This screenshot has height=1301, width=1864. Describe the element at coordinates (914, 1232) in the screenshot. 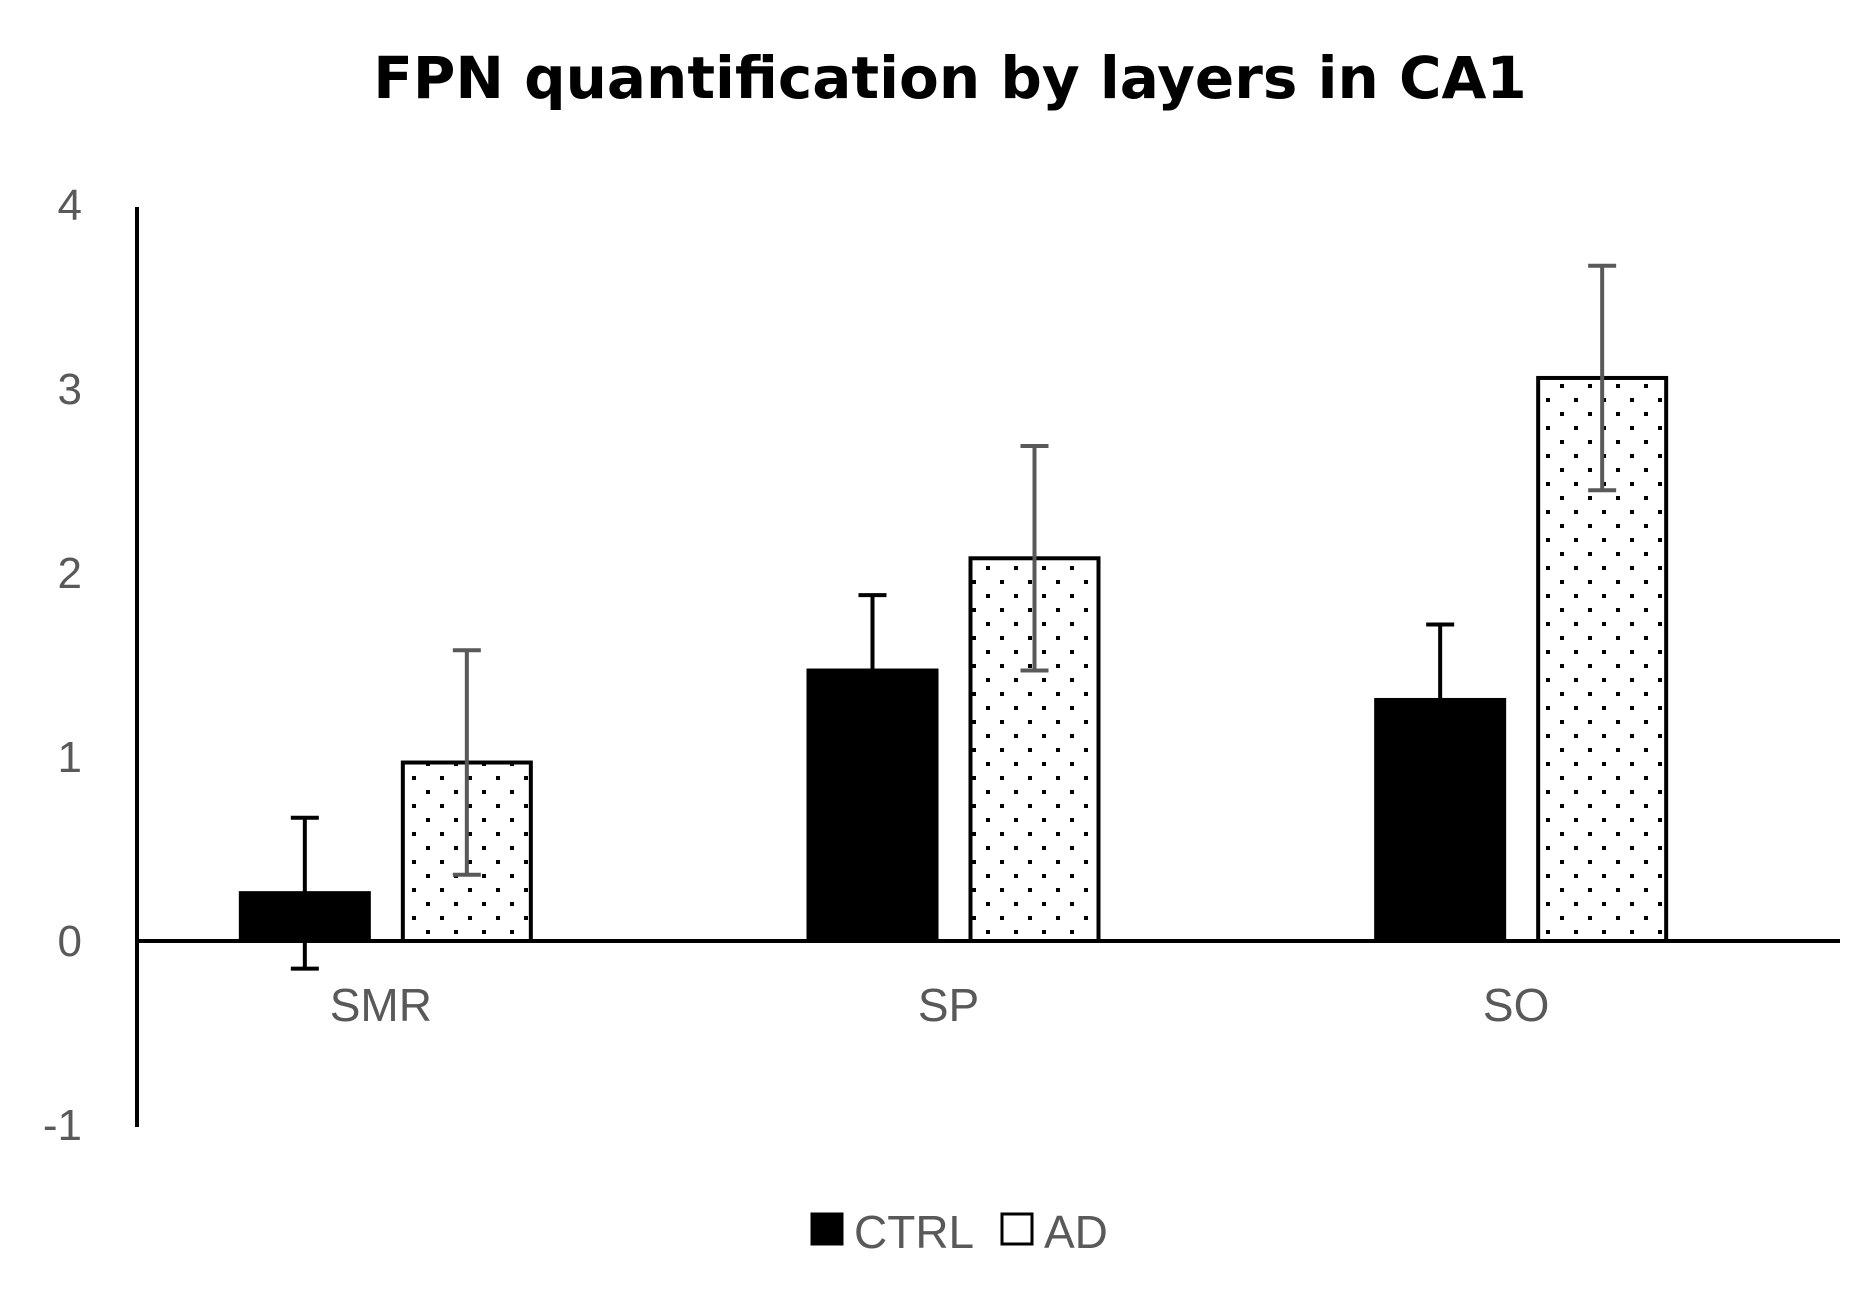

I see `legend-label-ctrl: CTRL` at that location.